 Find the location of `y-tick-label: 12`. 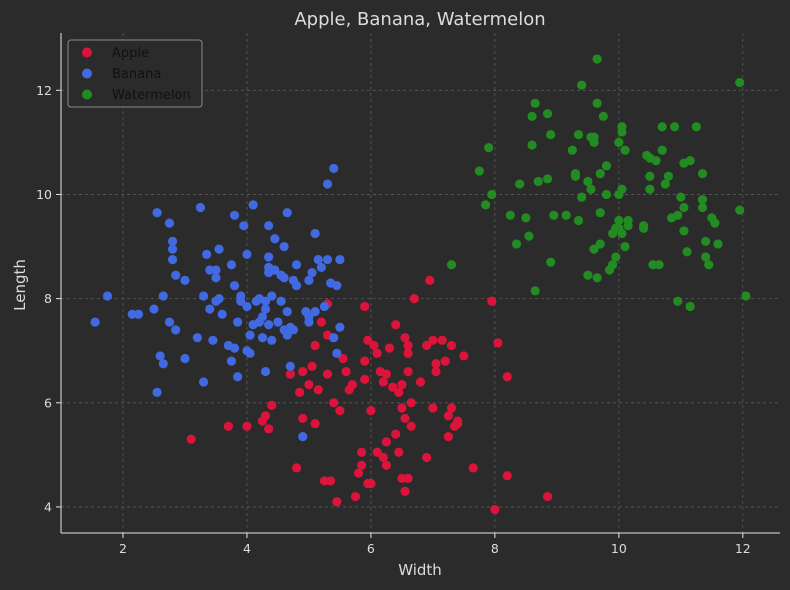

y-tick-label: 12 is located at coordinates (44, 90).